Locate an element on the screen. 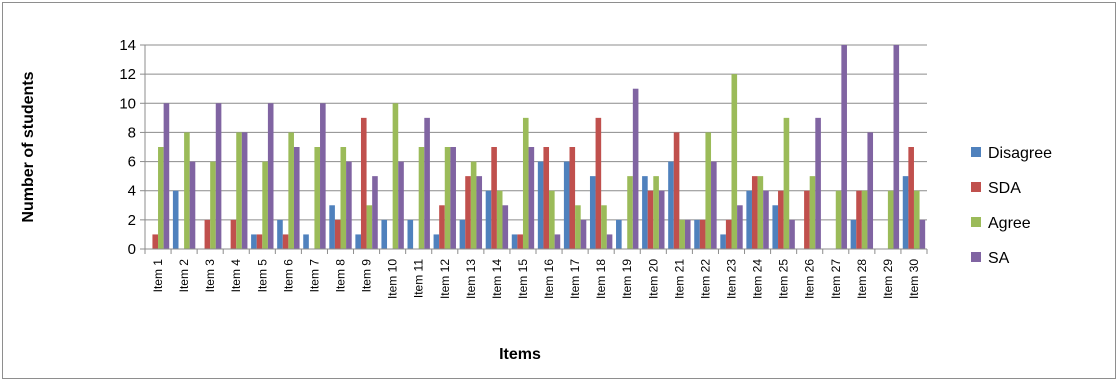  y-tick-label: 2 is located at coordinates (132, 220).